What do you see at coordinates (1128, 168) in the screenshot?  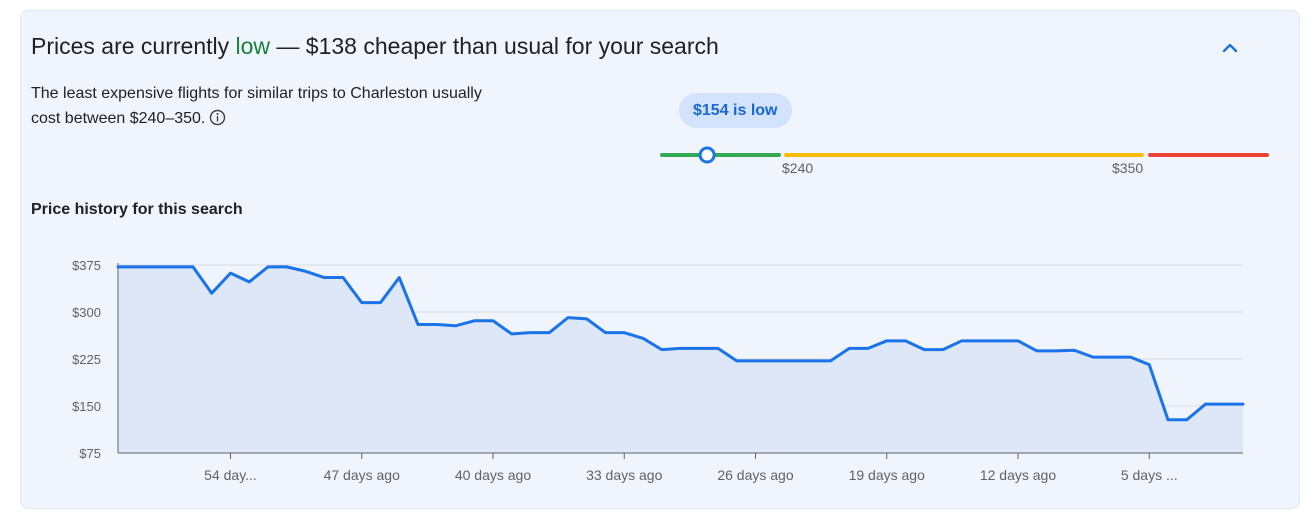 I see `range-high-label: $350` at bounding box center [1128, 168].